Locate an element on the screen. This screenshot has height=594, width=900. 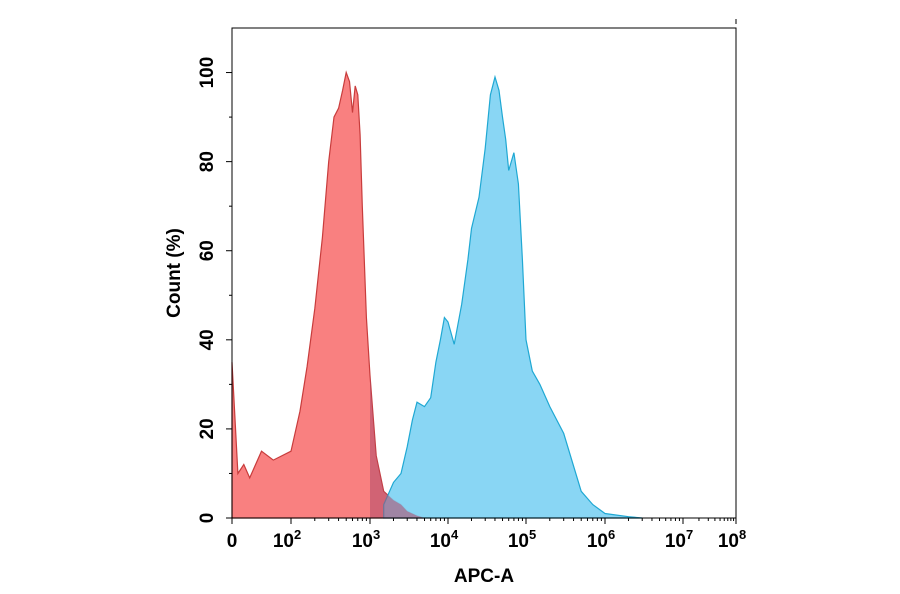
y-tick-label: 40 is located at coordinates (207, 339).